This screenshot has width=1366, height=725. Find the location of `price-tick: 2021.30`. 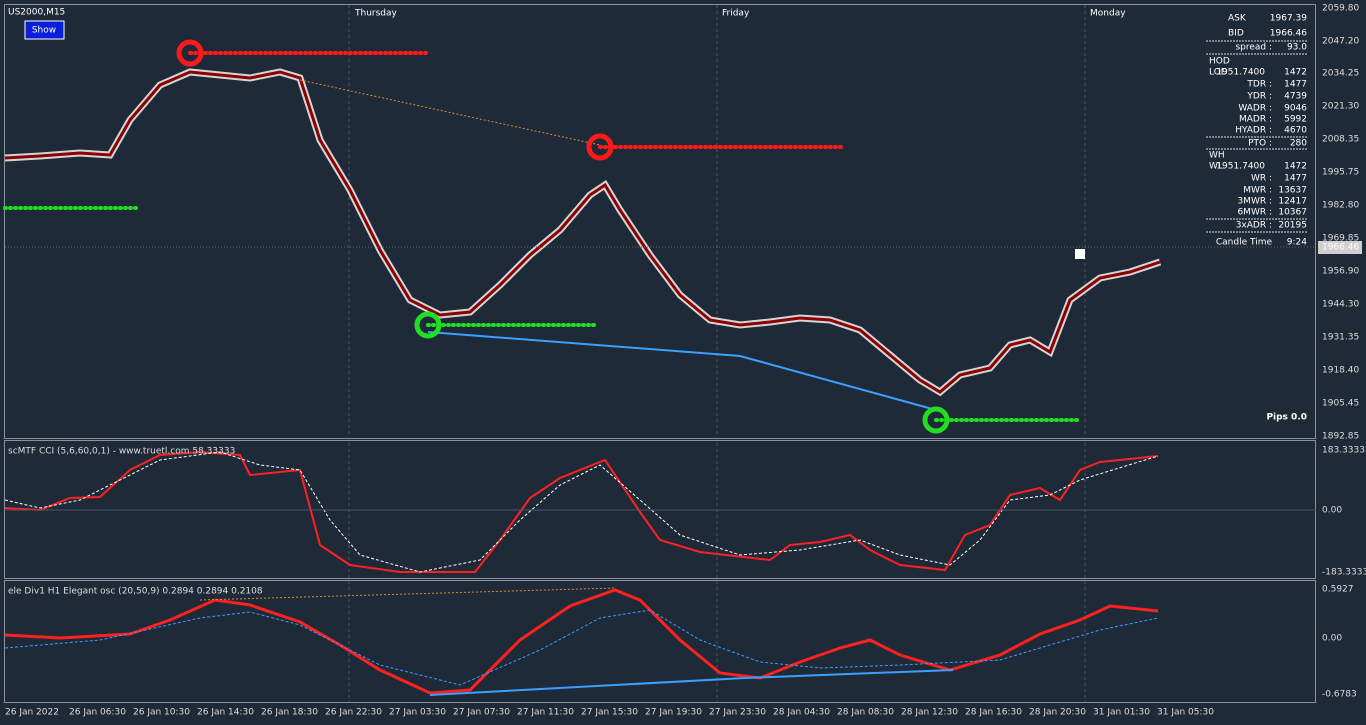

price-tick: 2021.30 is located at coordinates (1340, 107).